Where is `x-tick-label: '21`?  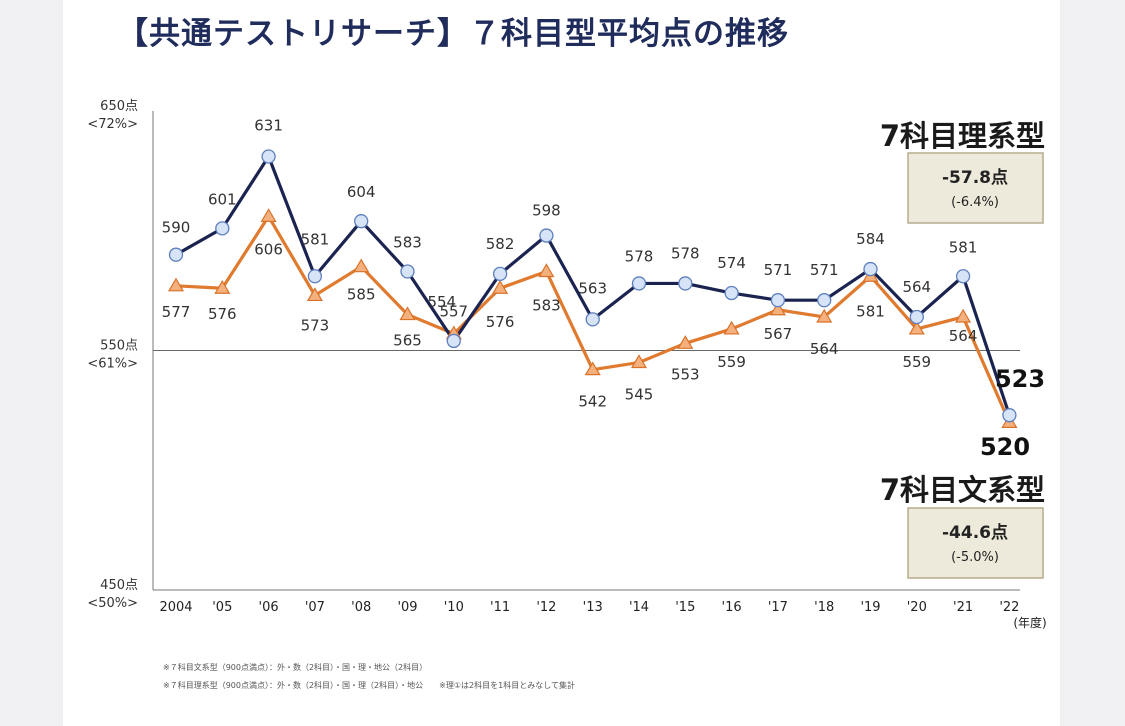 x-tick-label: '21 is located at coordinates (963, 607).